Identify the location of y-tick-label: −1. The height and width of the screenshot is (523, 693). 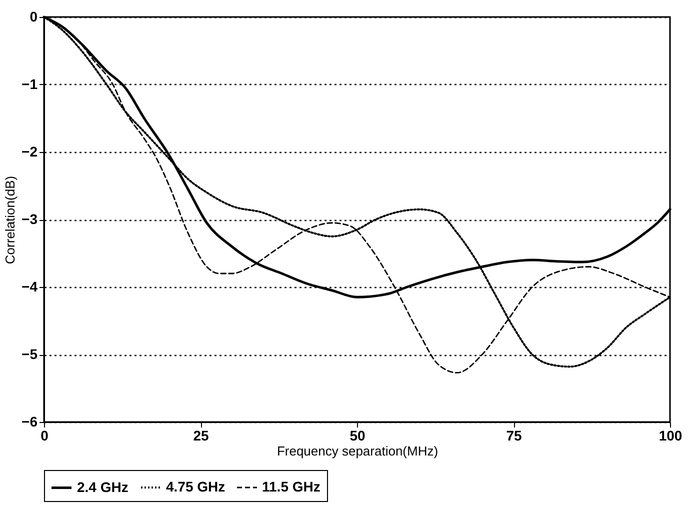
(30, 84).